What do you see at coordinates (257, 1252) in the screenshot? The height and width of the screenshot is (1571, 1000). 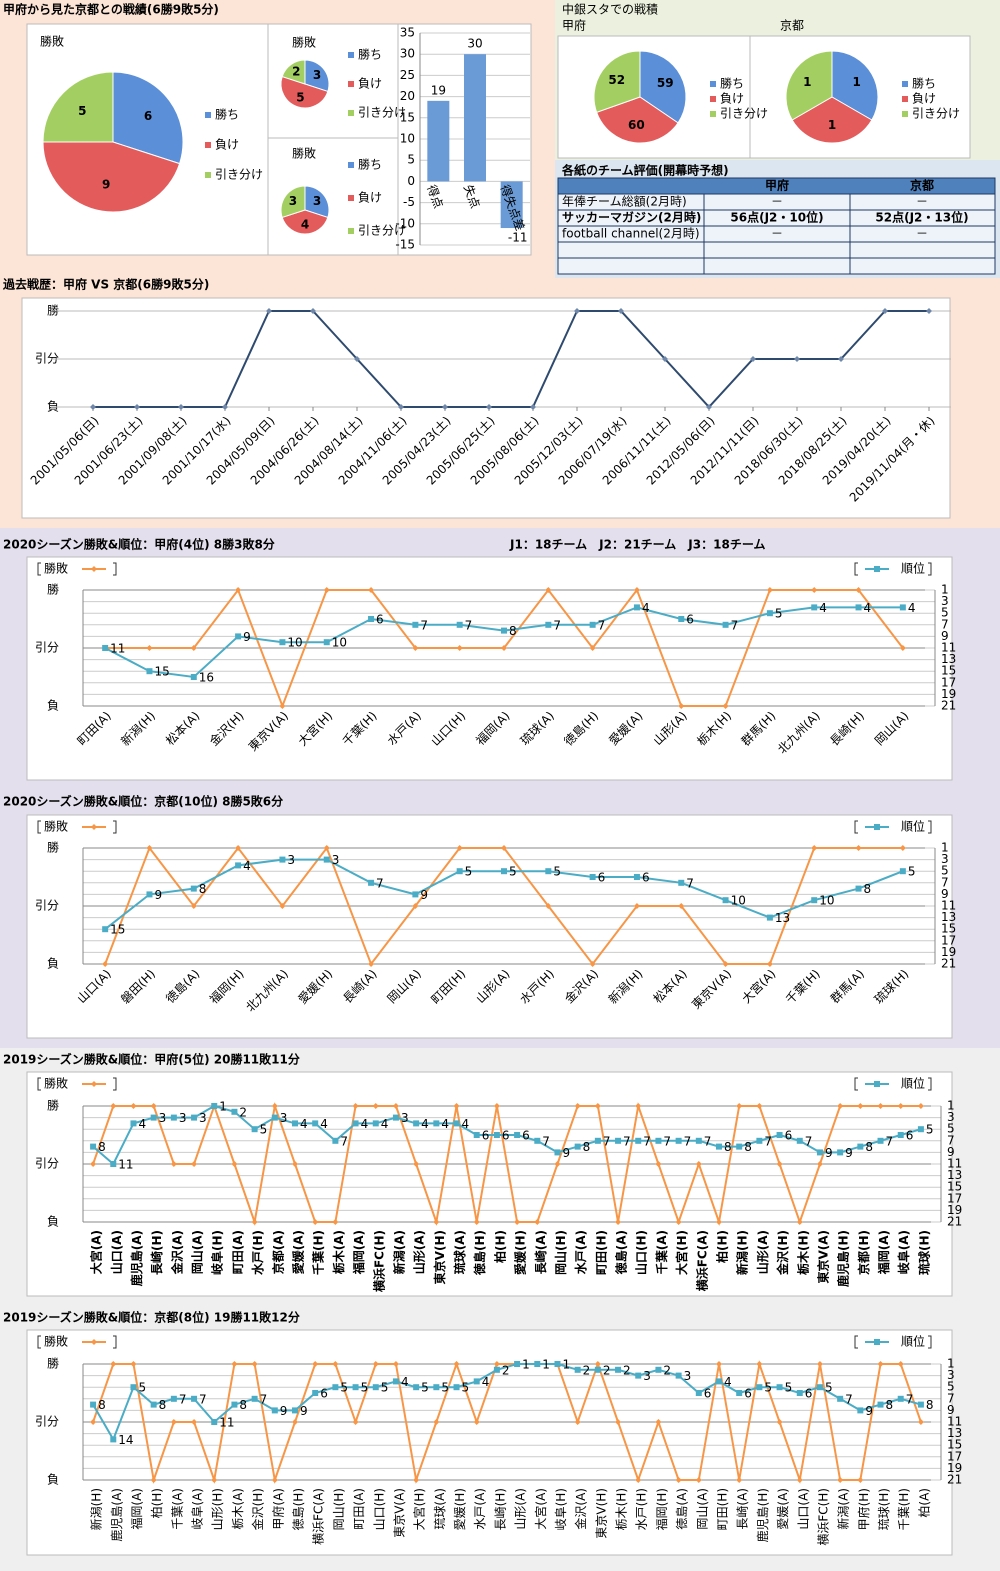 I see `x-tick-label: 水戸(H)` at bounding box center [257, 1252].